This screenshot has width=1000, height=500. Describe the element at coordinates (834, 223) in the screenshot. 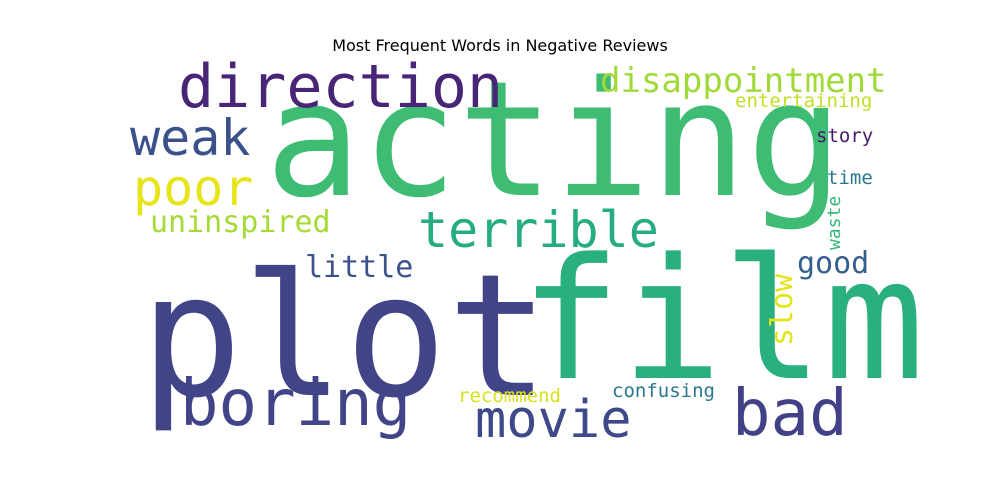

I see `word-waste: waste` at that location.